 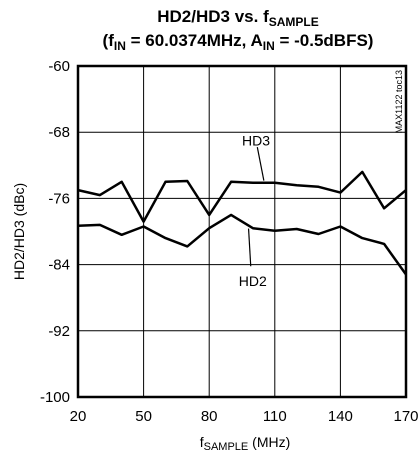 I want to click on title-line1-sub: SAMPLE, so click(x=294, y=22).